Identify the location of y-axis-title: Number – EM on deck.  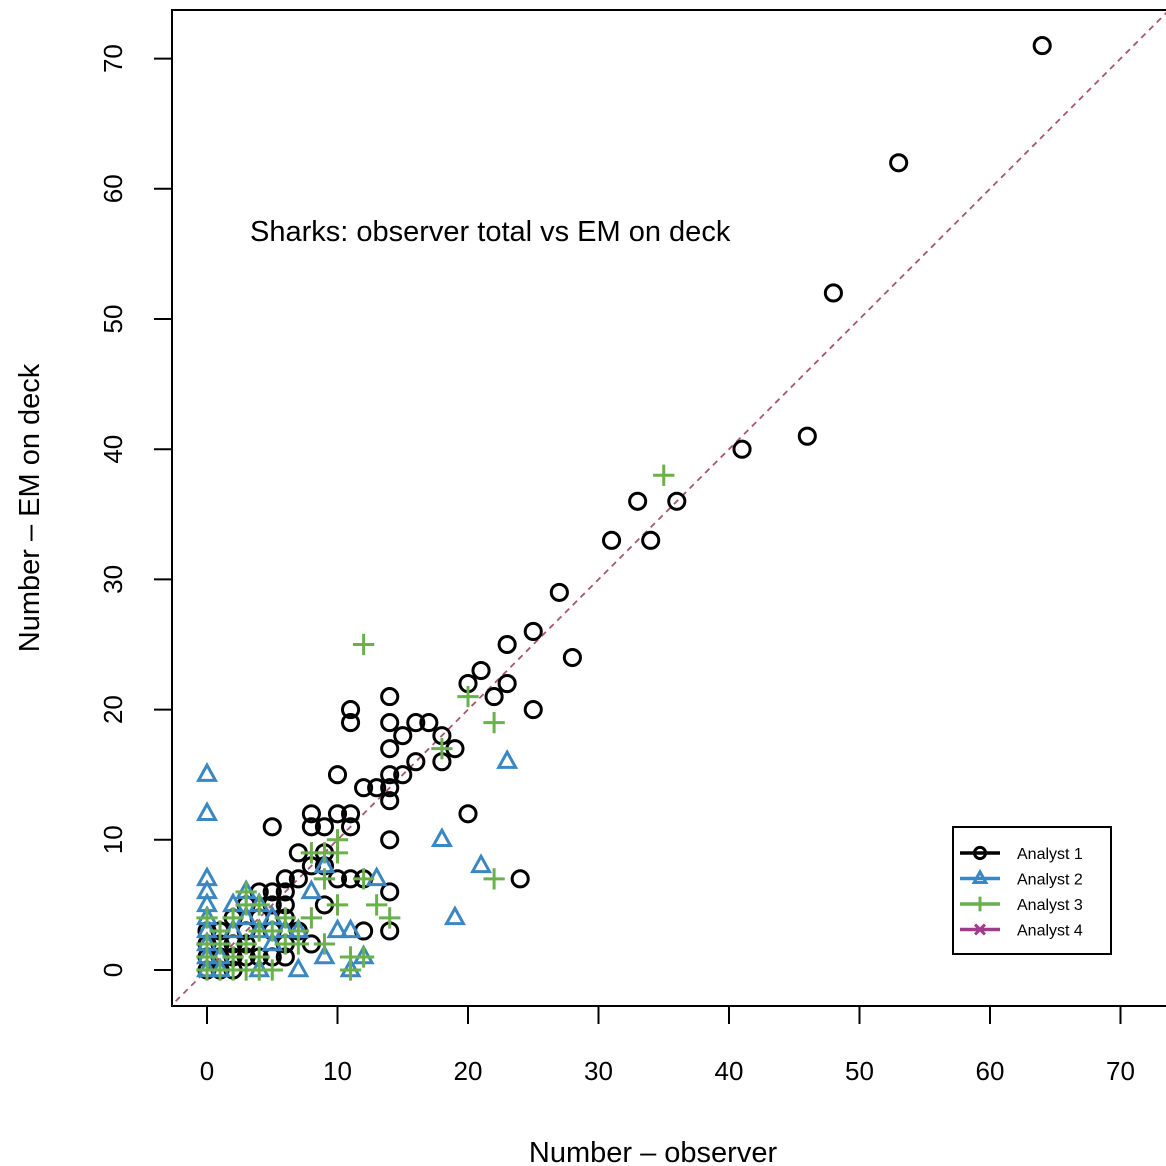
(30, 507).